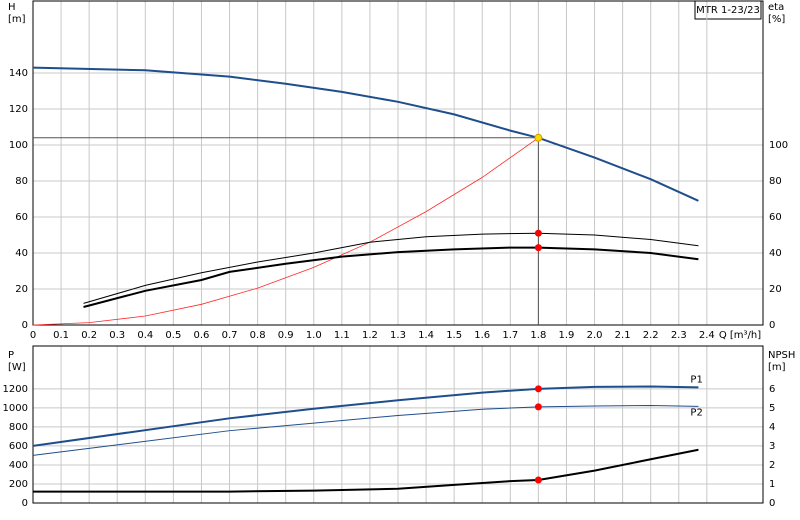 Image resolution: width=800 pixels, height=520 pixels. I want to click on y-tick-label: 120, so click(18, 109).